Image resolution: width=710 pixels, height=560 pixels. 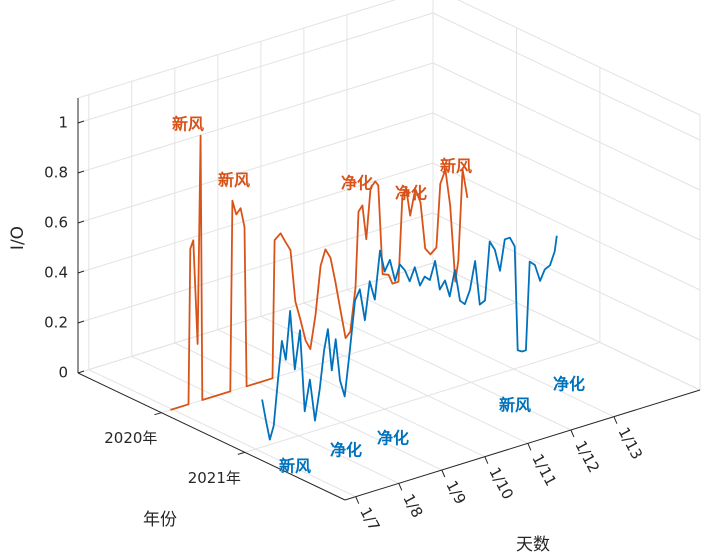 I want to click on x-tick-label: 1/12, so click(x=587, y=457).